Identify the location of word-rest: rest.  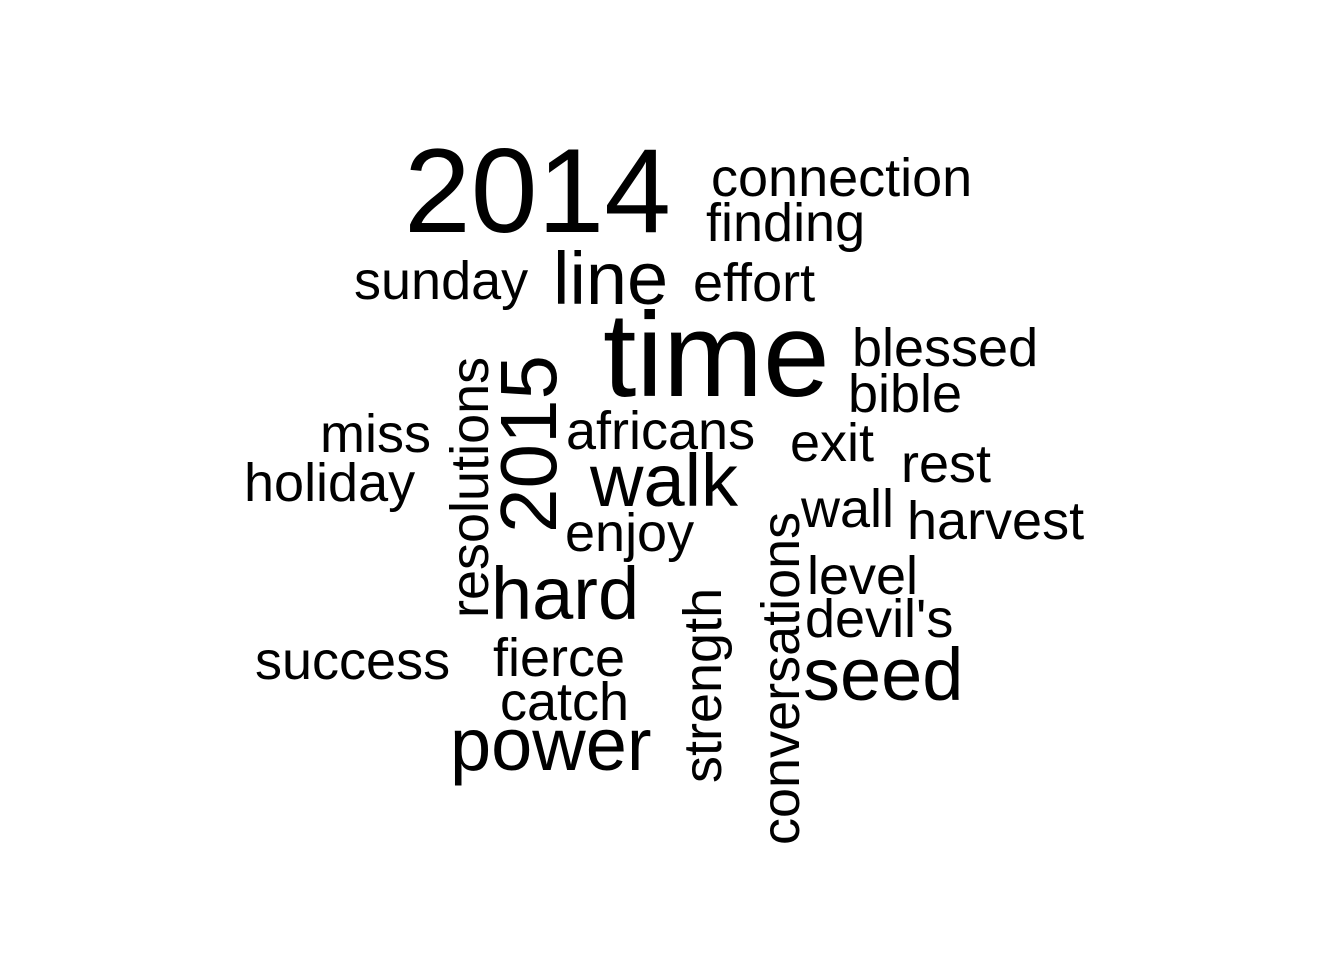
(946, 464).